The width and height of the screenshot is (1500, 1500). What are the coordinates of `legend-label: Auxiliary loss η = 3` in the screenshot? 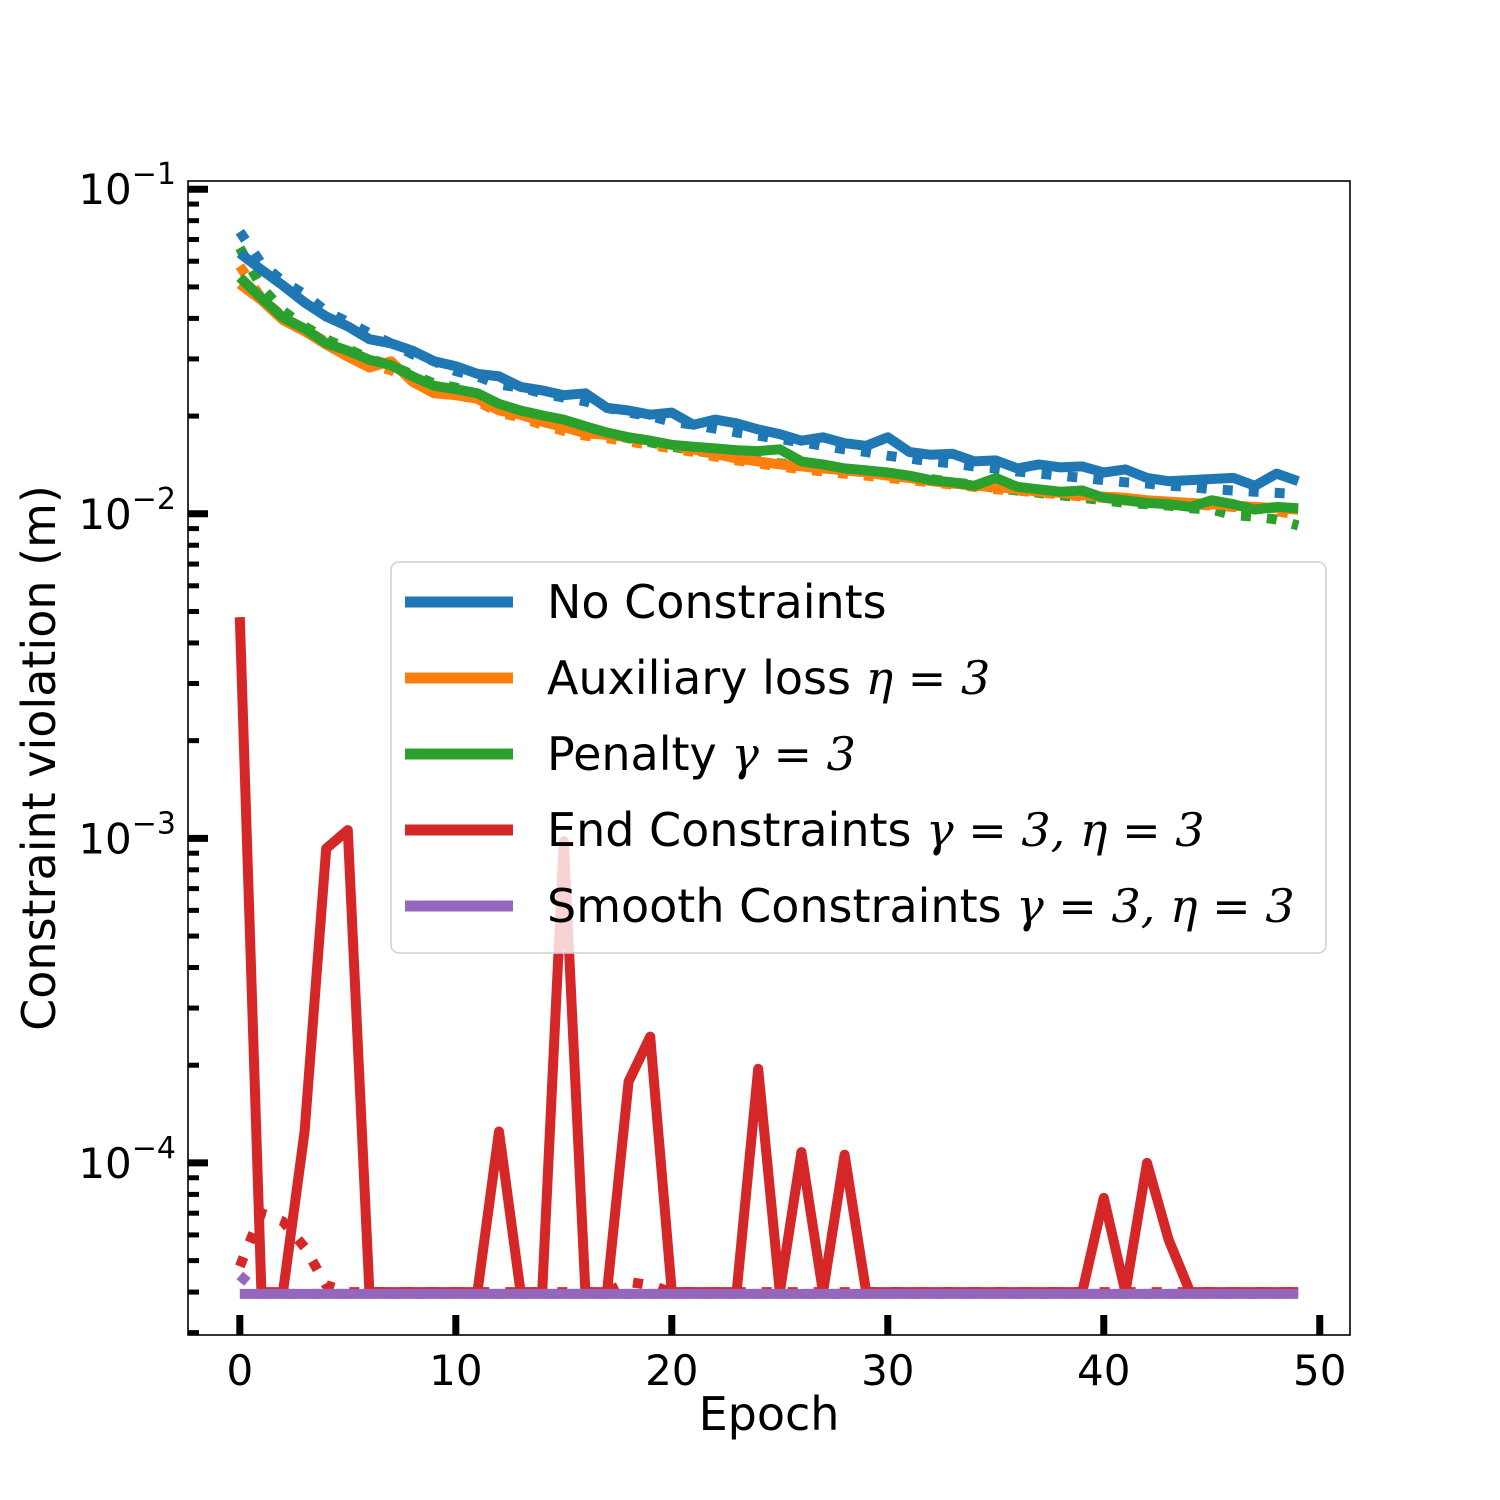 It's located at (768, 678).